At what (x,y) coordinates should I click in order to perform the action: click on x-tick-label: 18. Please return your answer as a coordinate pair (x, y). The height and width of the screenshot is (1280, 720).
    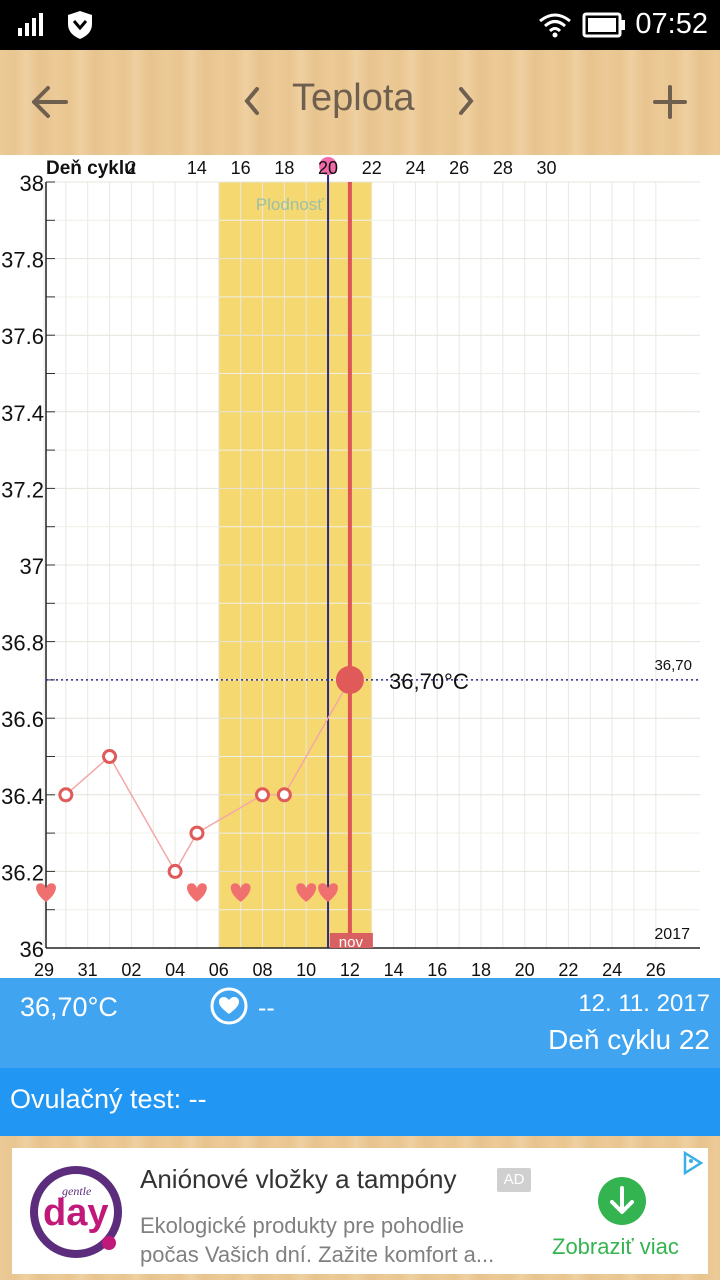
    Looking at the image, I should click on (481, 969).